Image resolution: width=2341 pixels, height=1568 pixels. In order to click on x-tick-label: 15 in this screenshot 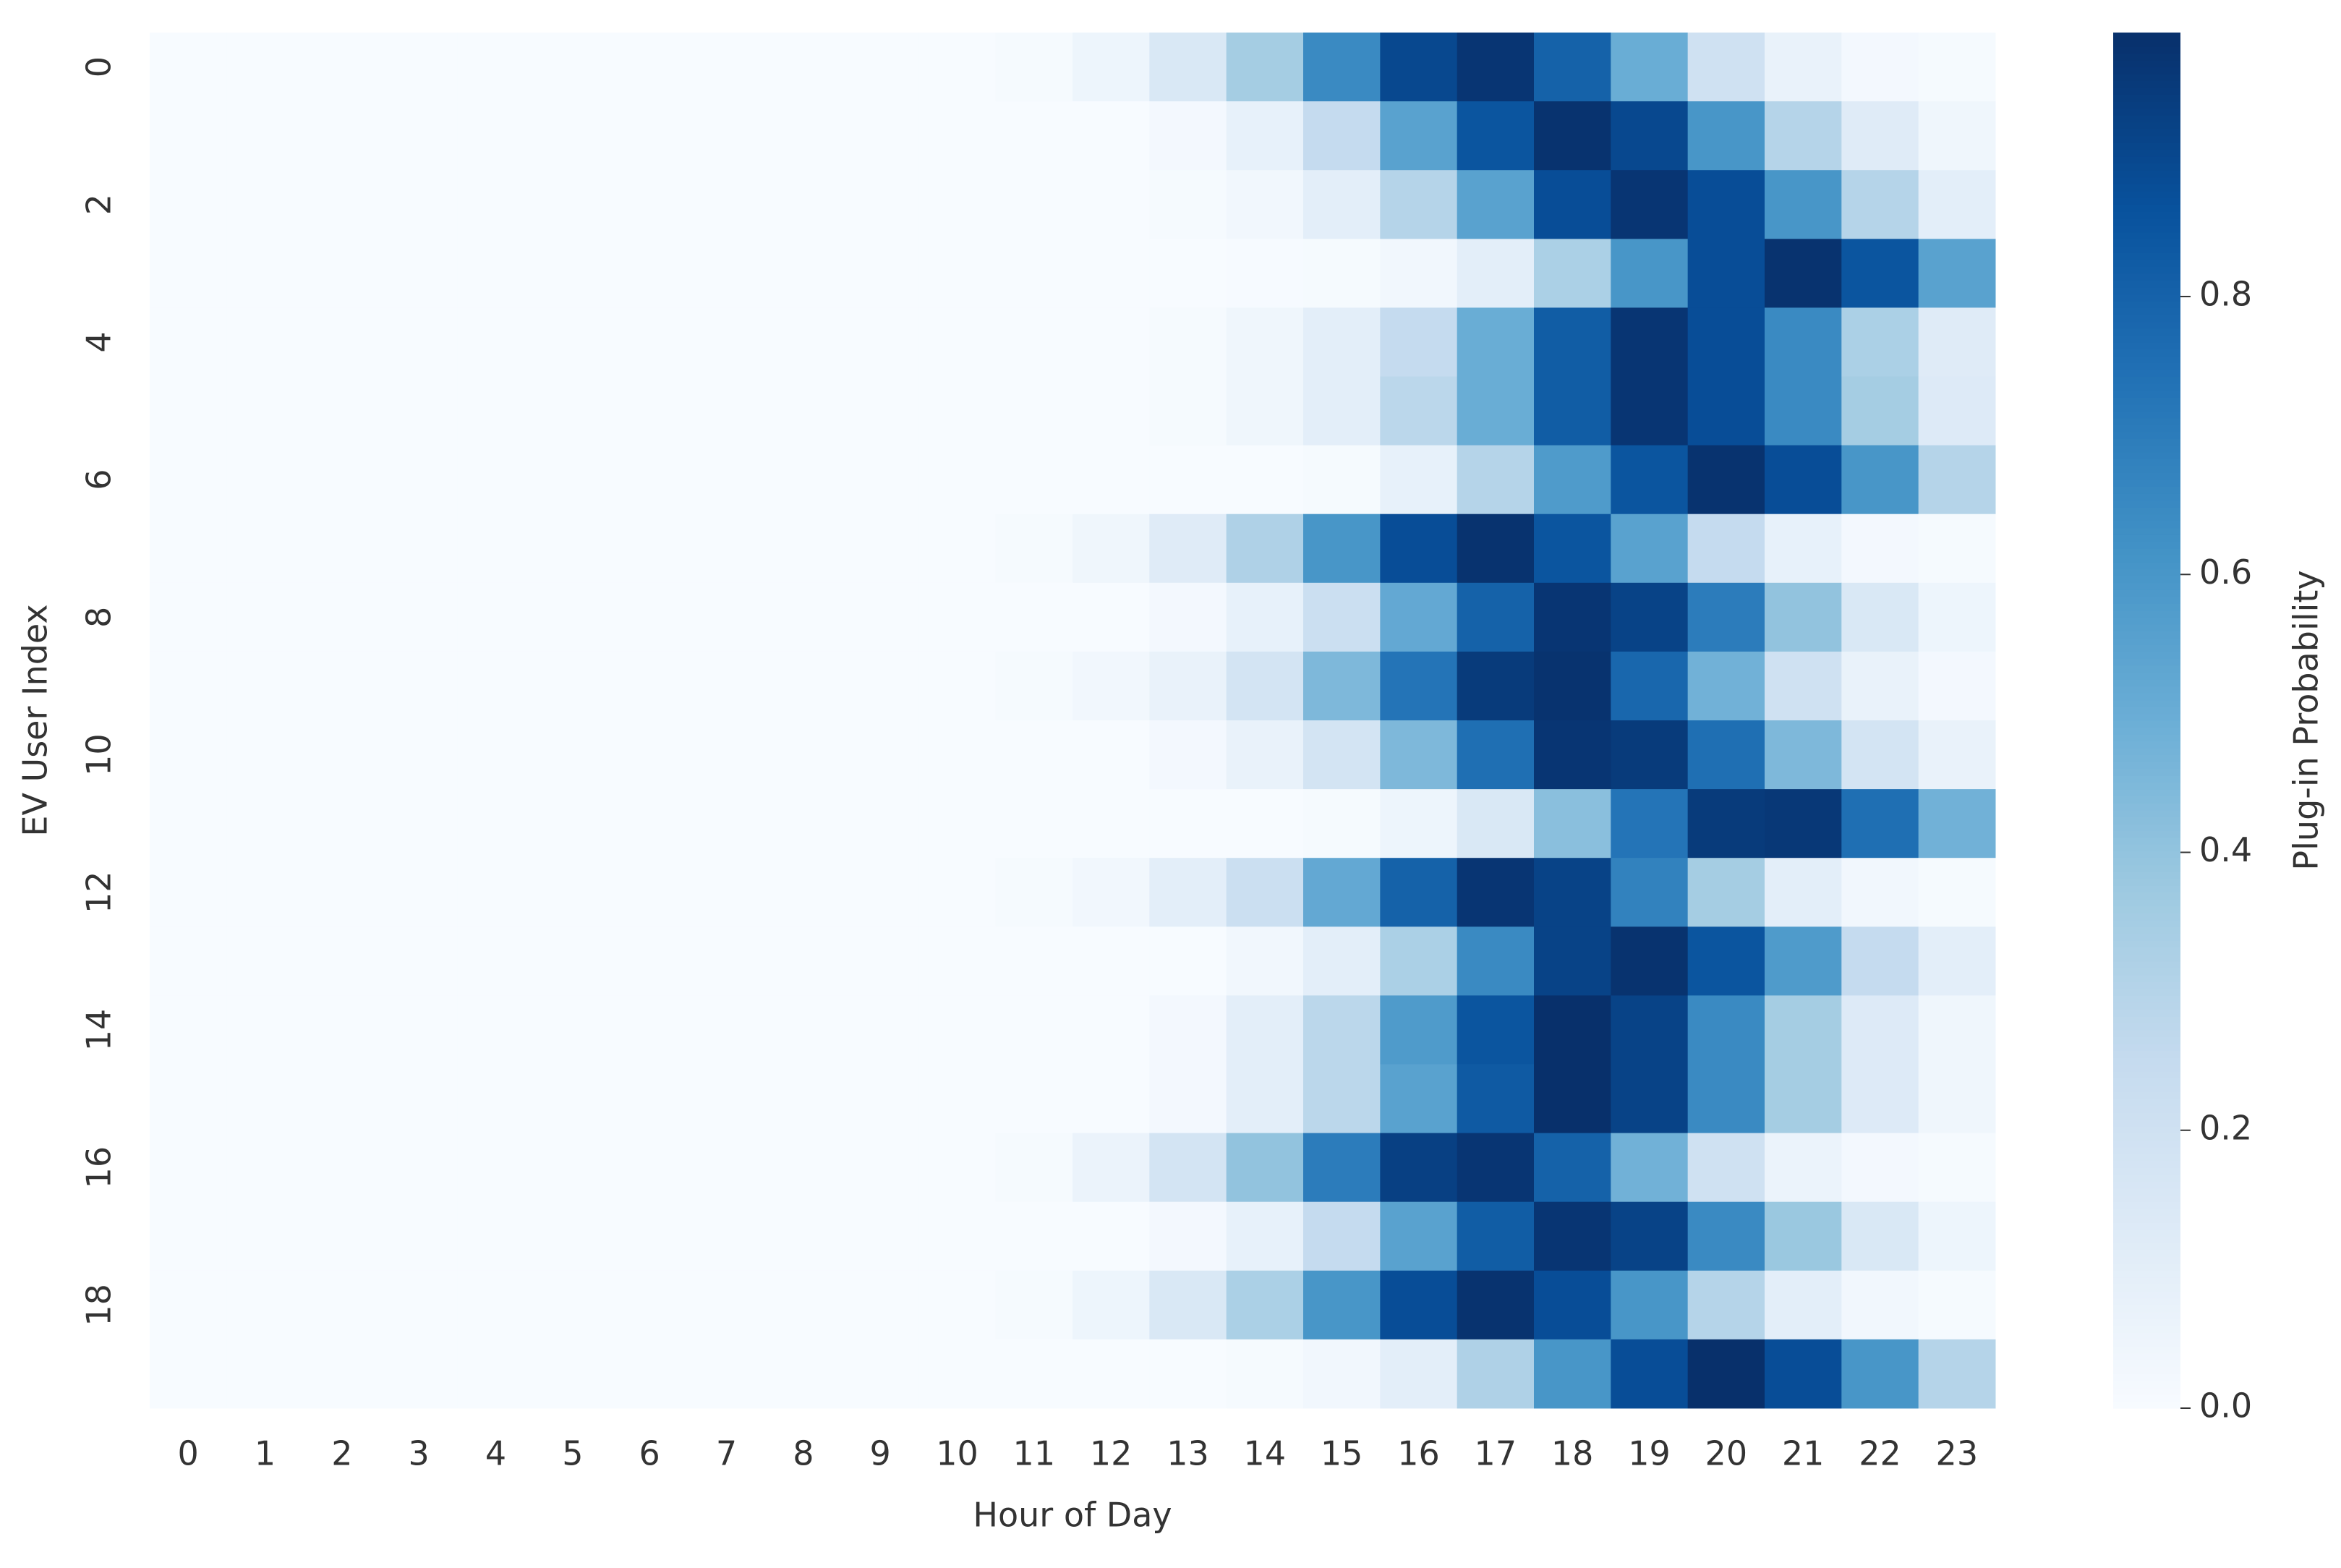, I will do `click(1342, 1453)`.